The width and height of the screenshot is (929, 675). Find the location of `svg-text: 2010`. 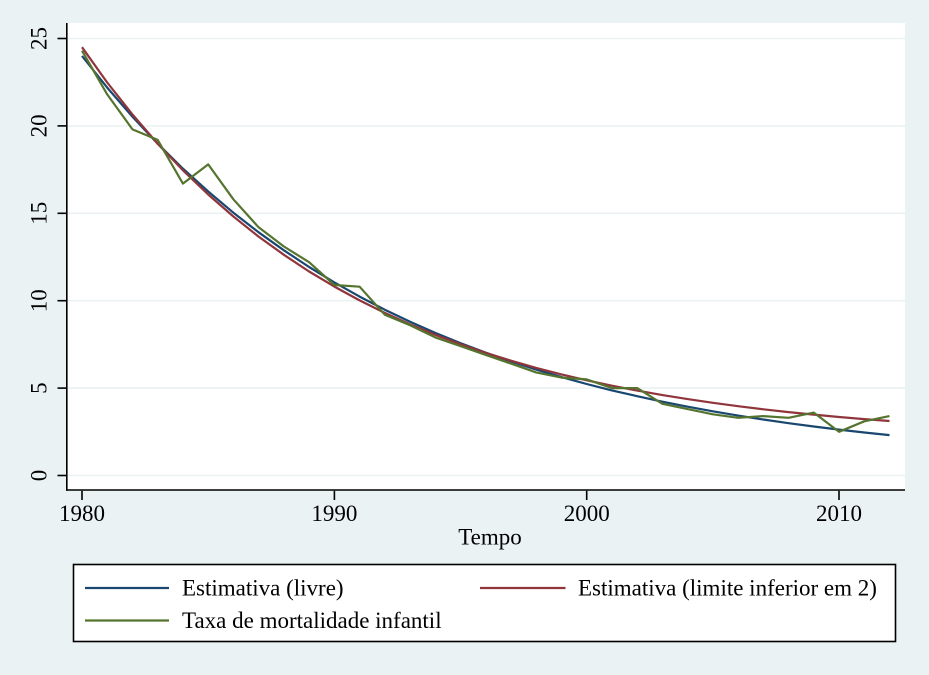

svg-text: 2010 is located at coordinates (839, 513).